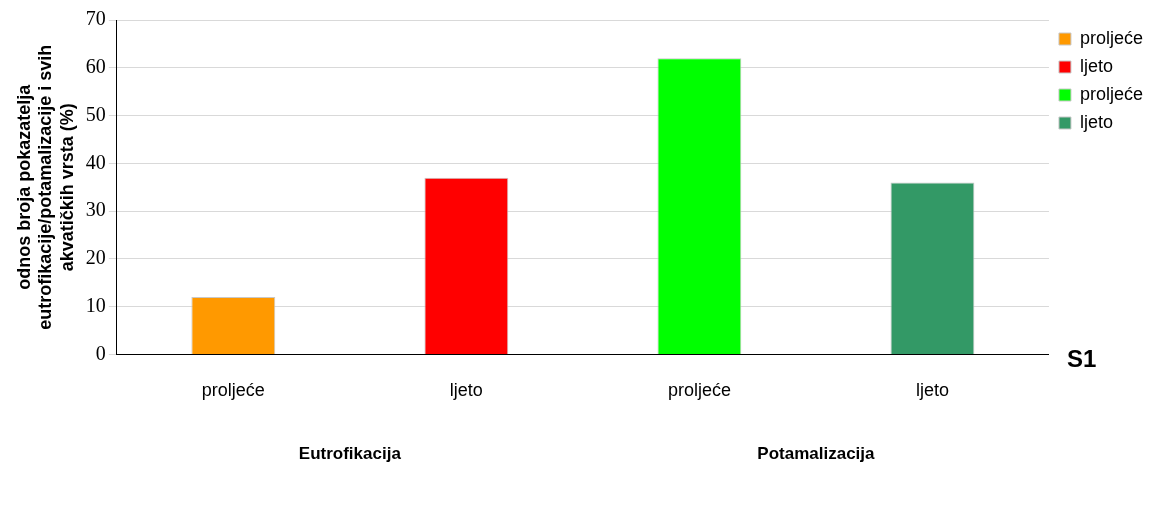 The height and width of the screenshot is (510, 1163). What do you see at coordinates (95, 304) in the screenshot?
I see `y-tick-label: 10` at bounding box center [95, 304].